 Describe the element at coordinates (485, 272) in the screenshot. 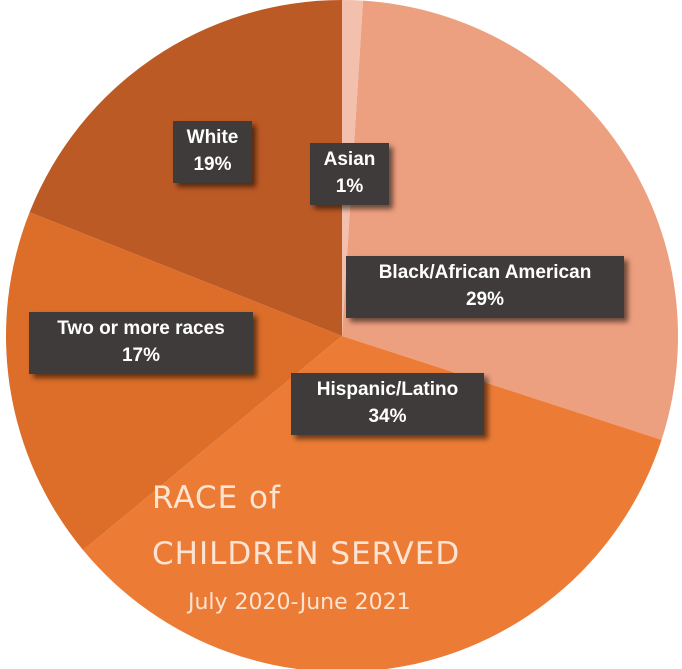

I see `slice-label-black-name: Black/African American` at that location.